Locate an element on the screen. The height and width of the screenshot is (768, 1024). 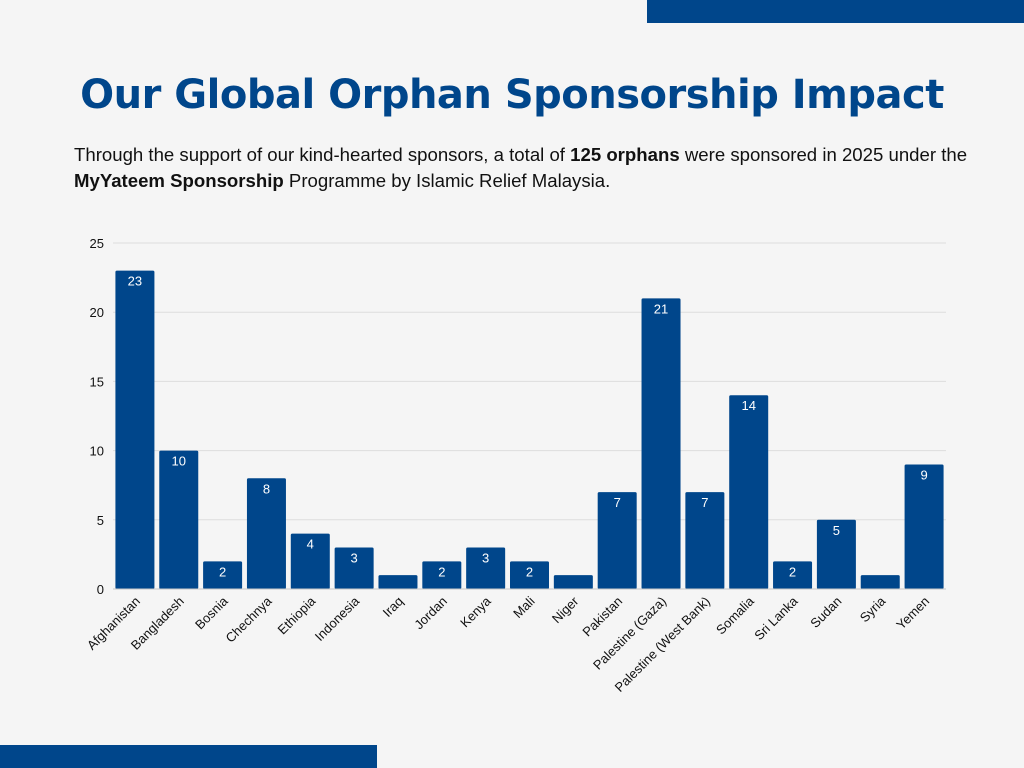
x-tick-label: Ethiopia is located at coordinates (297, 615).